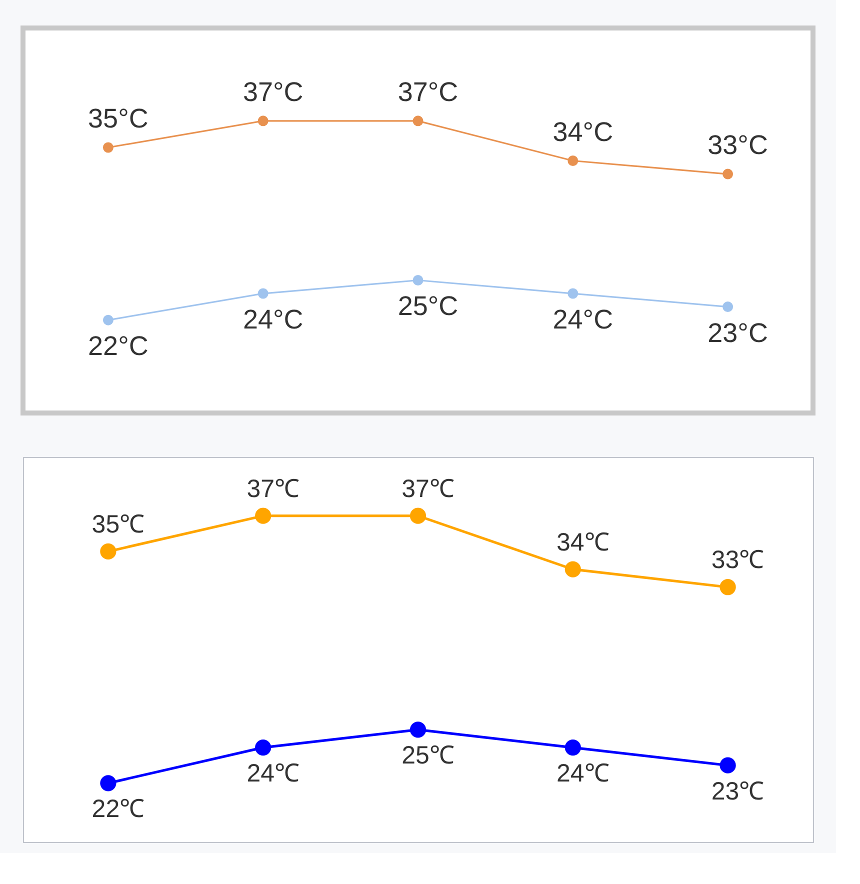  I want to click on data-label: 34°C, so click(583, 131).